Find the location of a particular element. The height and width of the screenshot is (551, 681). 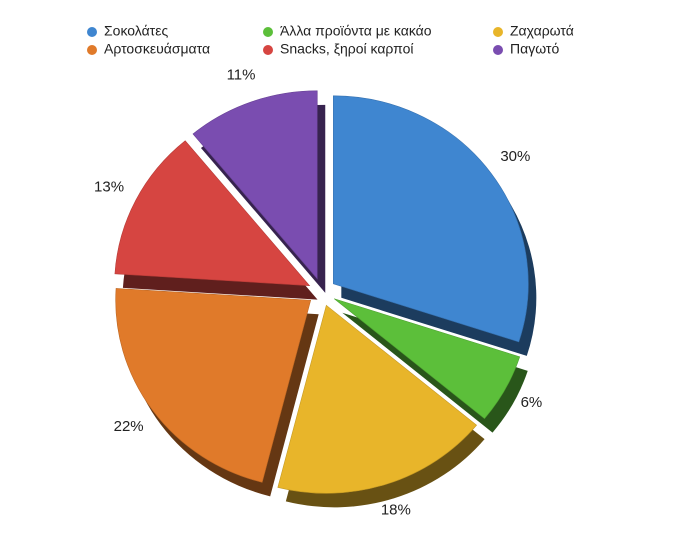

legend-label: Σοκολάτες is located at coordinates (136, 31).